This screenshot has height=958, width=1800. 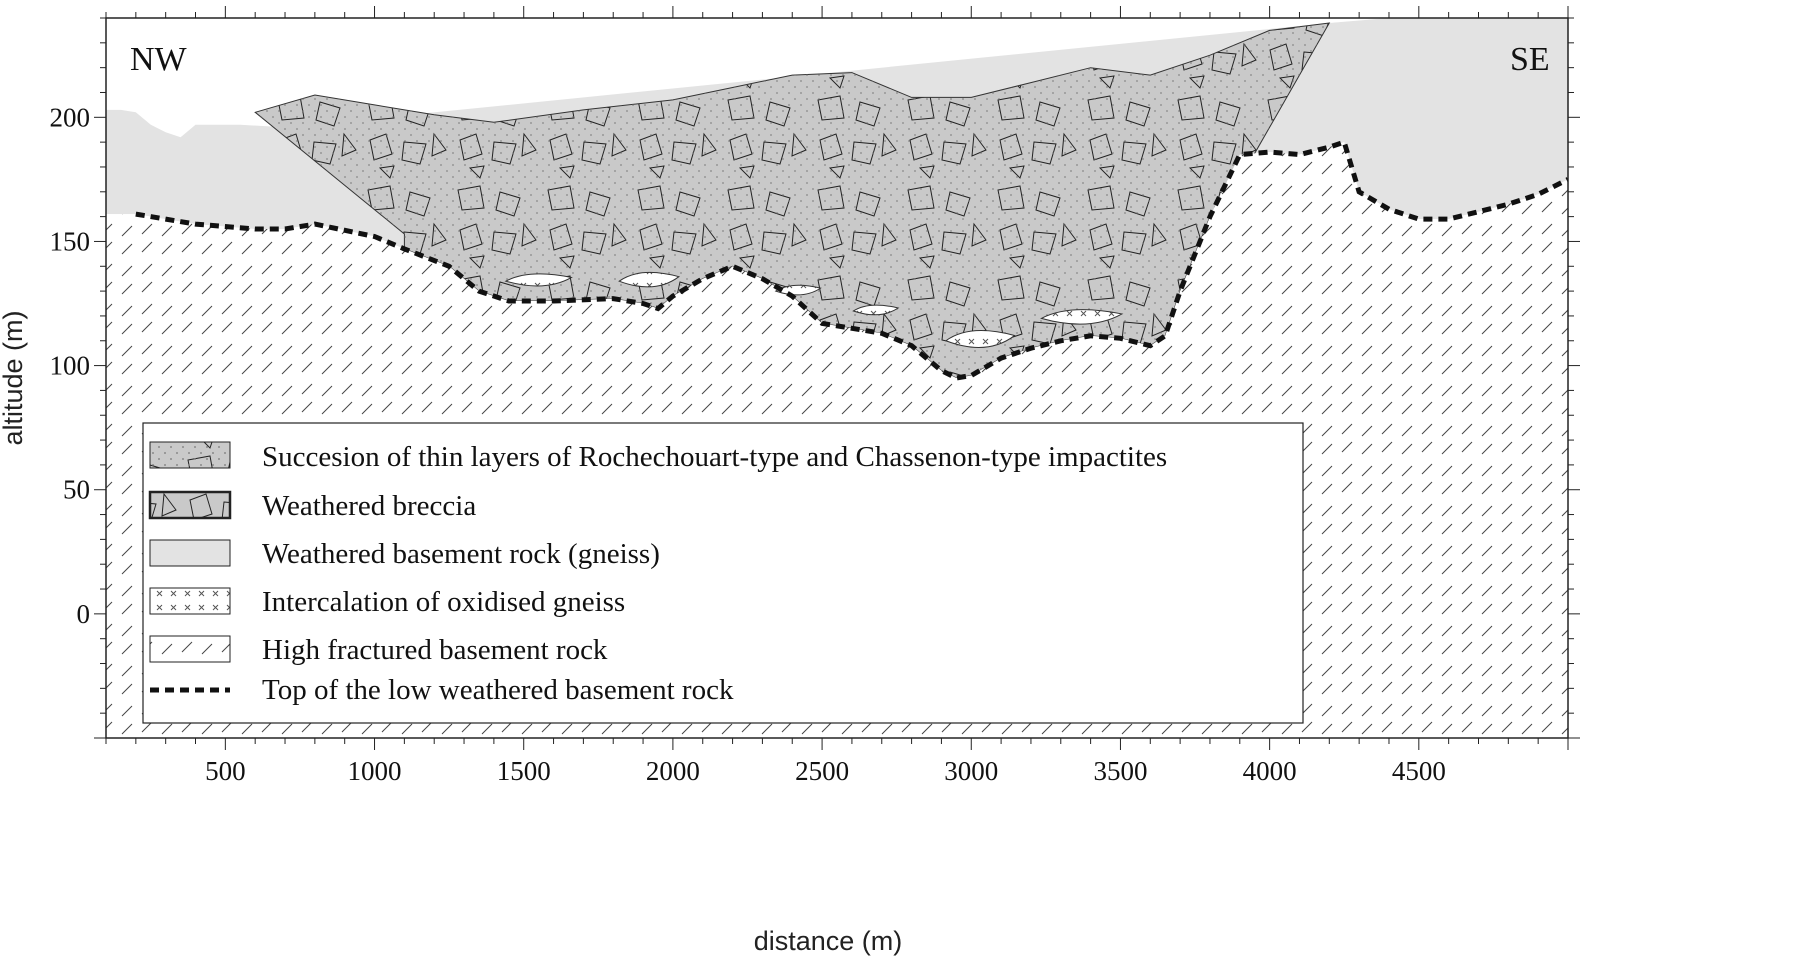 I want to click on legend-swatch-weathered-basement, so click(x=190, y=553).